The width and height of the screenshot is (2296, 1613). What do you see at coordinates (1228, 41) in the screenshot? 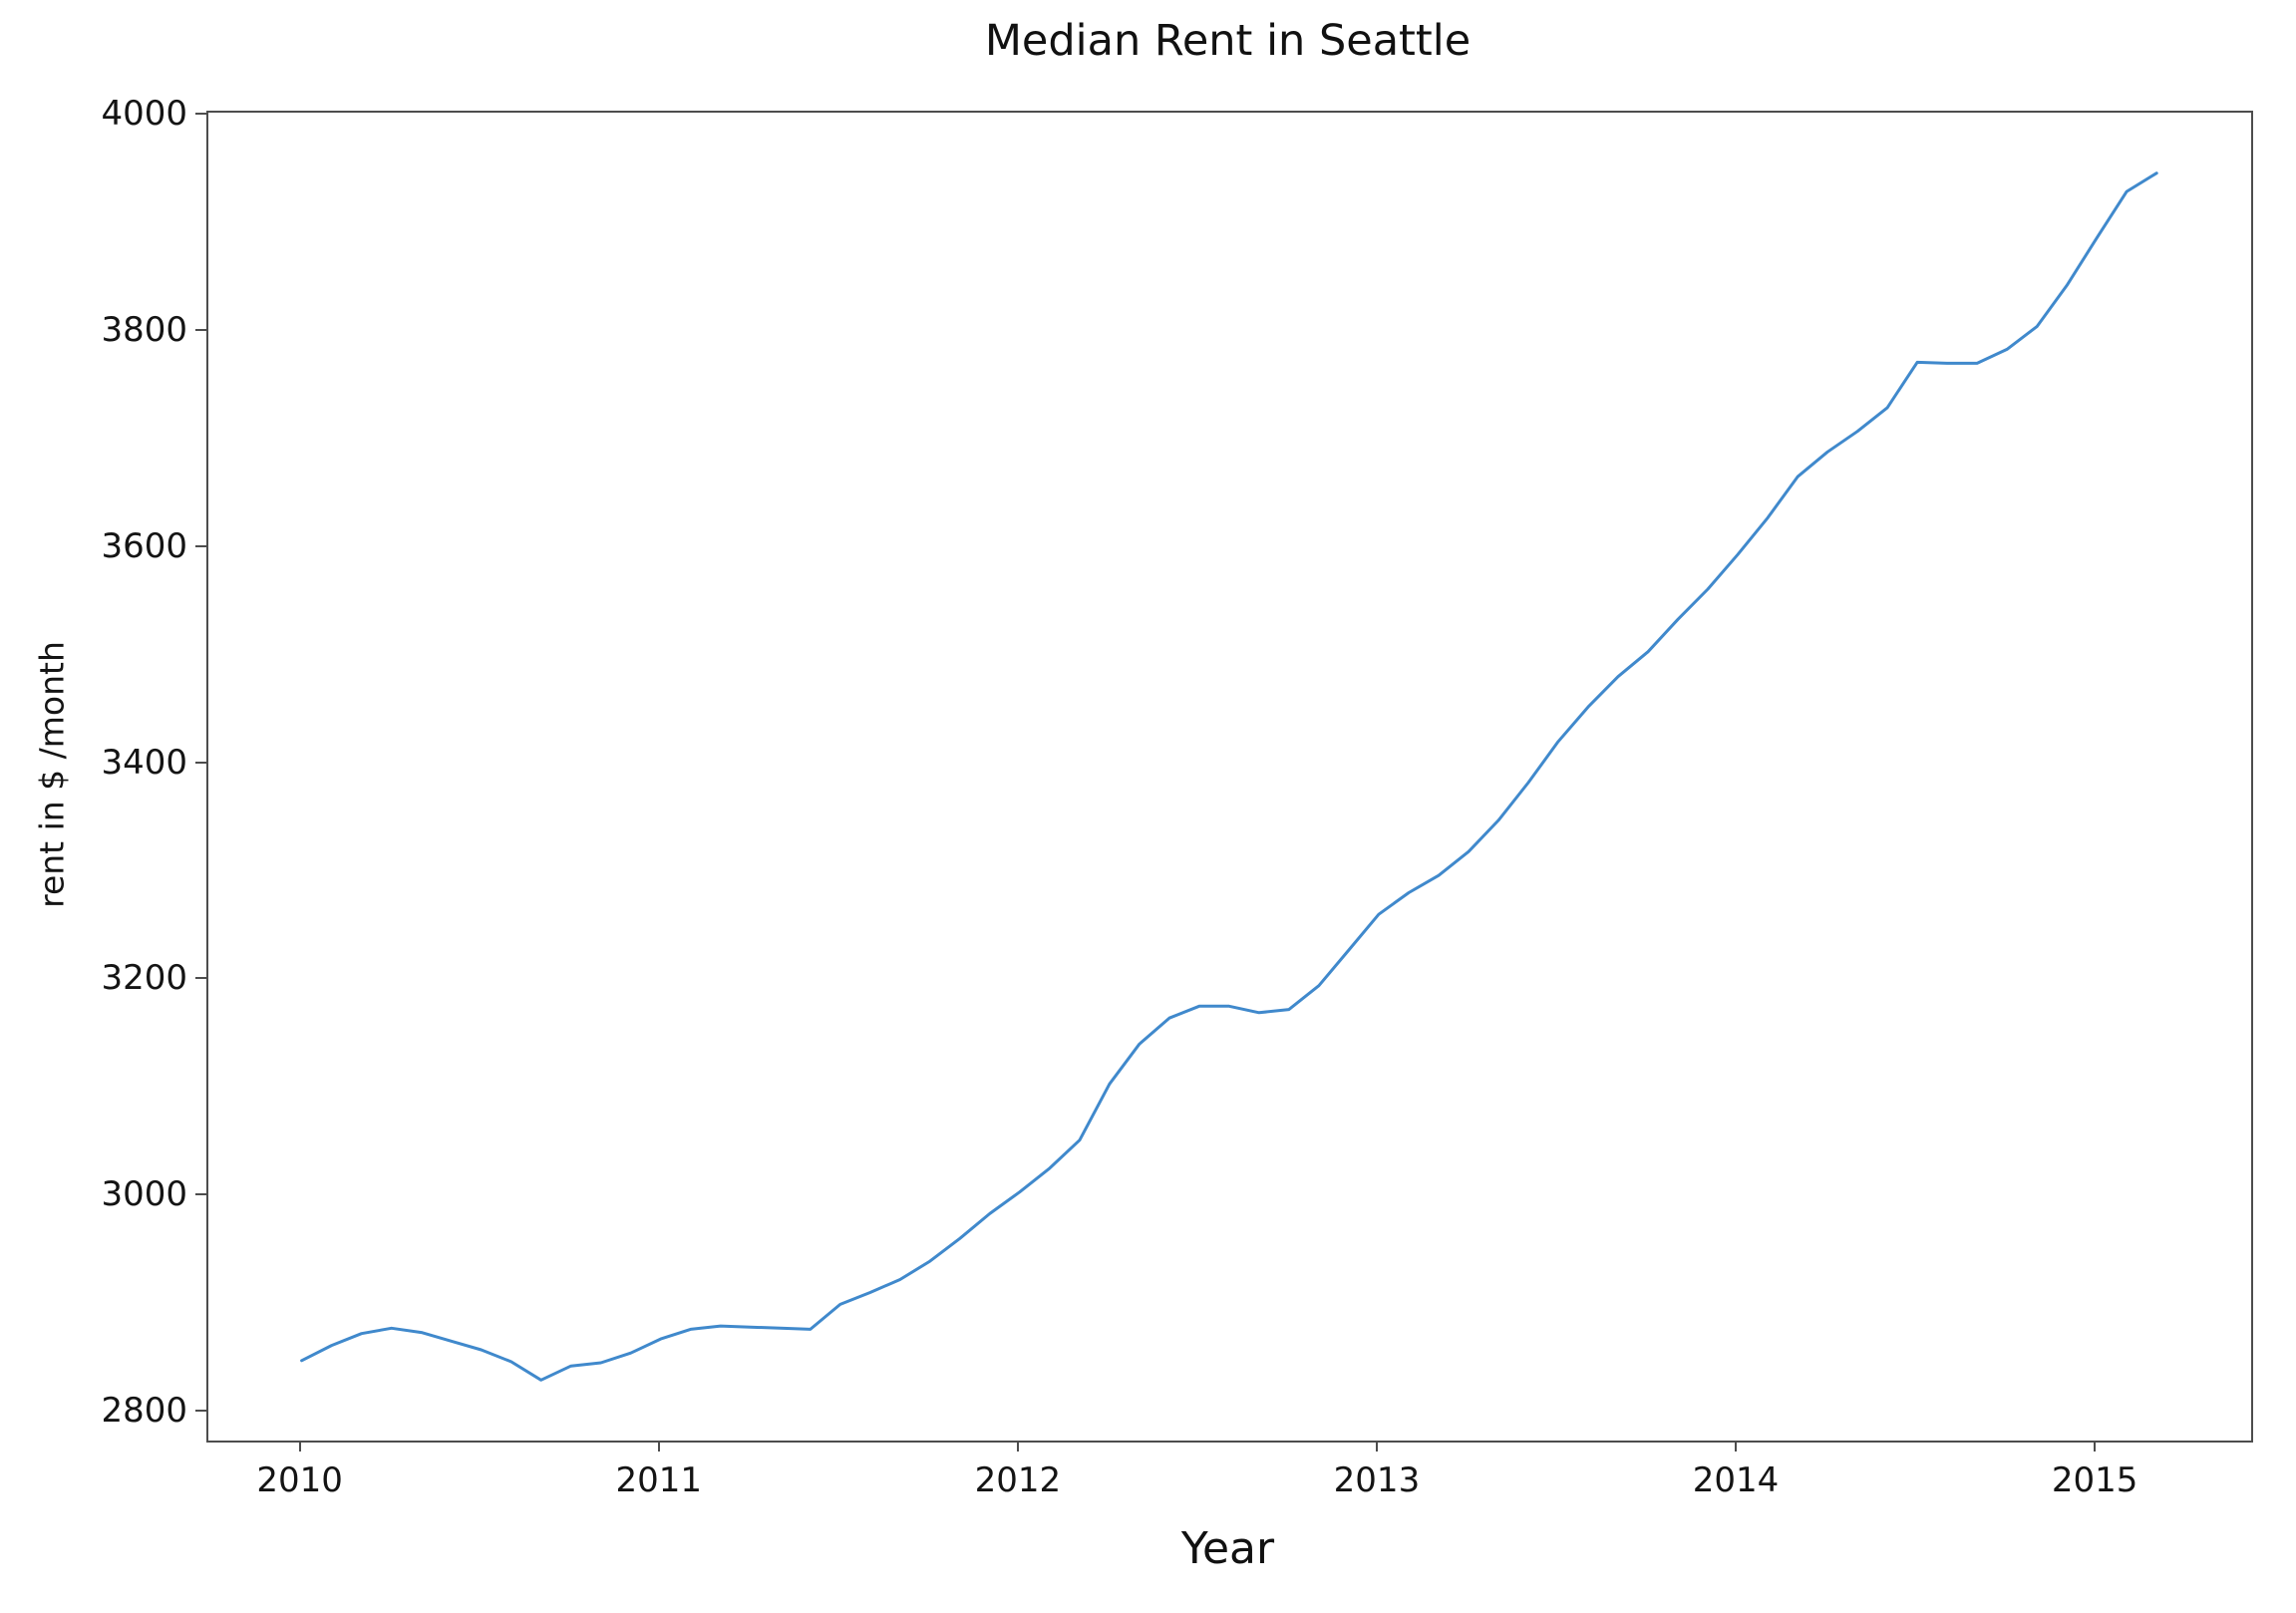
I see `chart-title: Median Rent in Seattle` at bounding box center [1228, 41].